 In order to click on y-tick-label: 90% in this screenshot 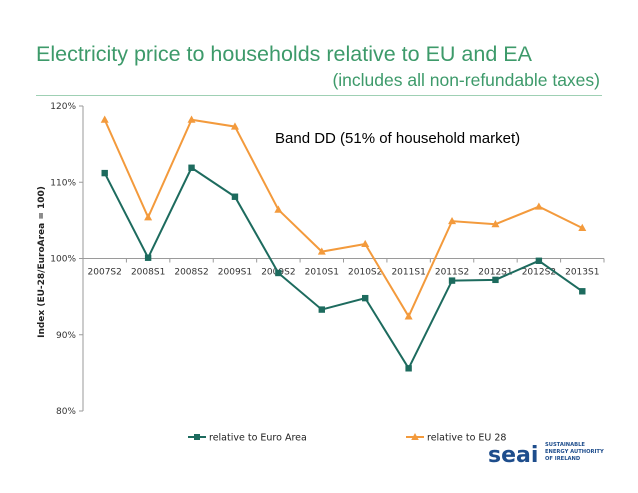, I will do `click(66, 336)`.